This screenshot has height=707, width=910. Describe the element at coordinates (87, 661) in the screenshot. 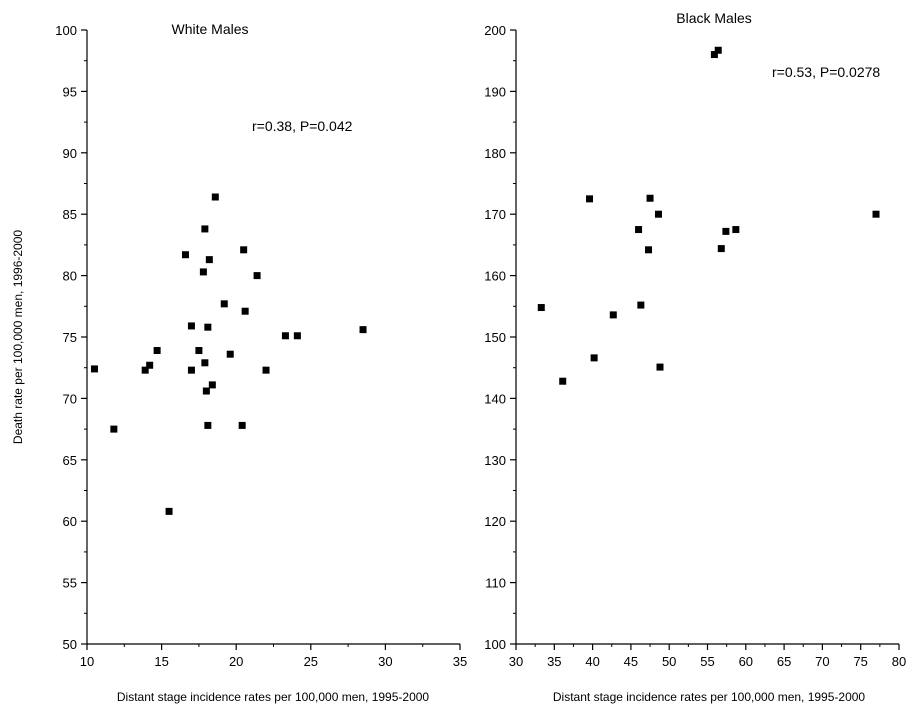

I see `x-tick-label: 10` at that location.